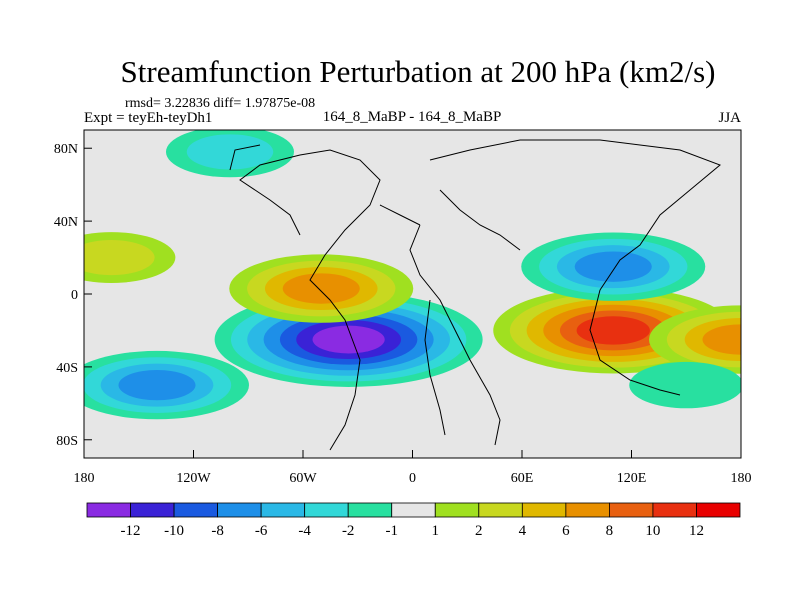 Image resolution: width=800 pixels, height=600 pixels. Describe the element at coordinates (261, 531) in the screenshot. I see `colorbar-label: -6` at that location.